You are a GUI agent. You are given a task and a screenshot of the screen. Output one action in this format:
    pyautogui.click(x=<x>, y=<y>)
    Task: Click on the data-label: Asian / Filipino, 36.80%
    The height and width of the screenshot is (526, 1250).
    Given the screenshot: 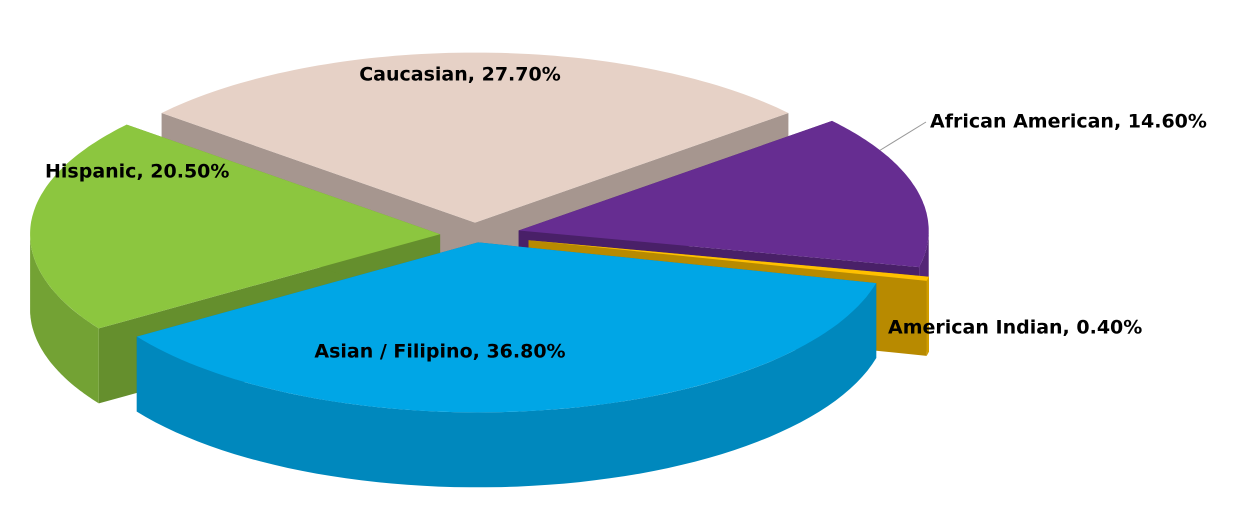 What is the action you would take?
    pyautogui.click(x=439, y=352)
    